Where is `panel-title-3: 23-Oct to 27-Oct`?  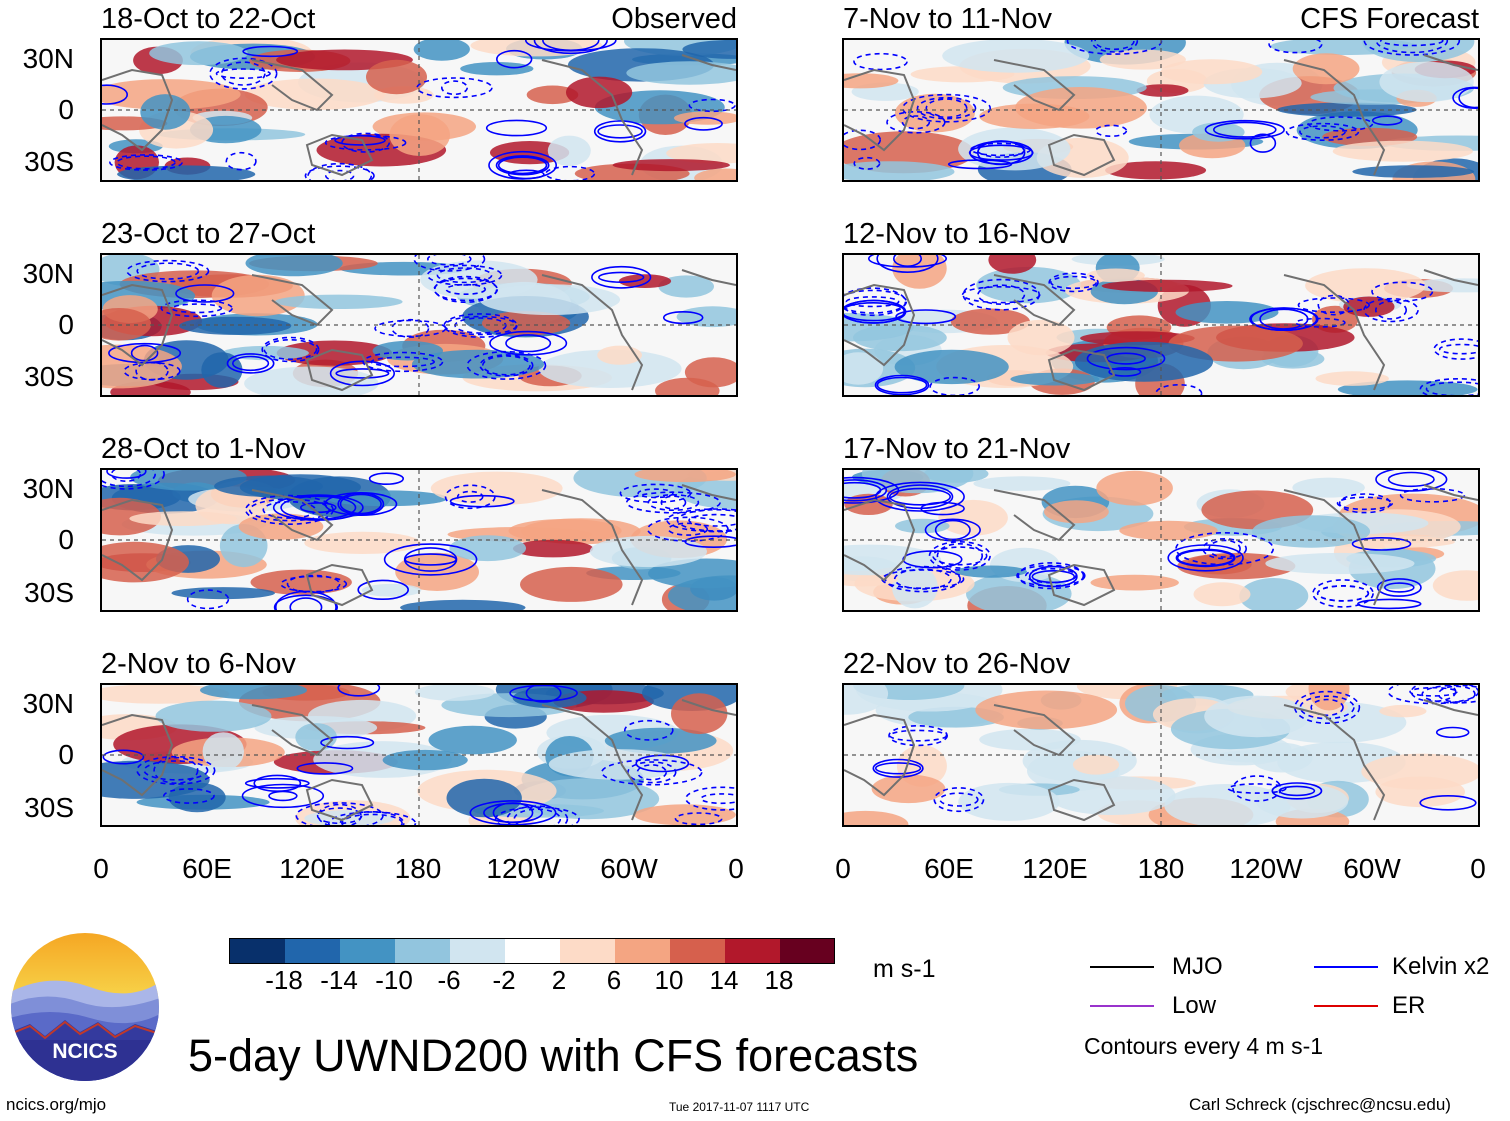 panel-title-3: 23-Oct to 27-Oct is located at coordinates (208, 234).